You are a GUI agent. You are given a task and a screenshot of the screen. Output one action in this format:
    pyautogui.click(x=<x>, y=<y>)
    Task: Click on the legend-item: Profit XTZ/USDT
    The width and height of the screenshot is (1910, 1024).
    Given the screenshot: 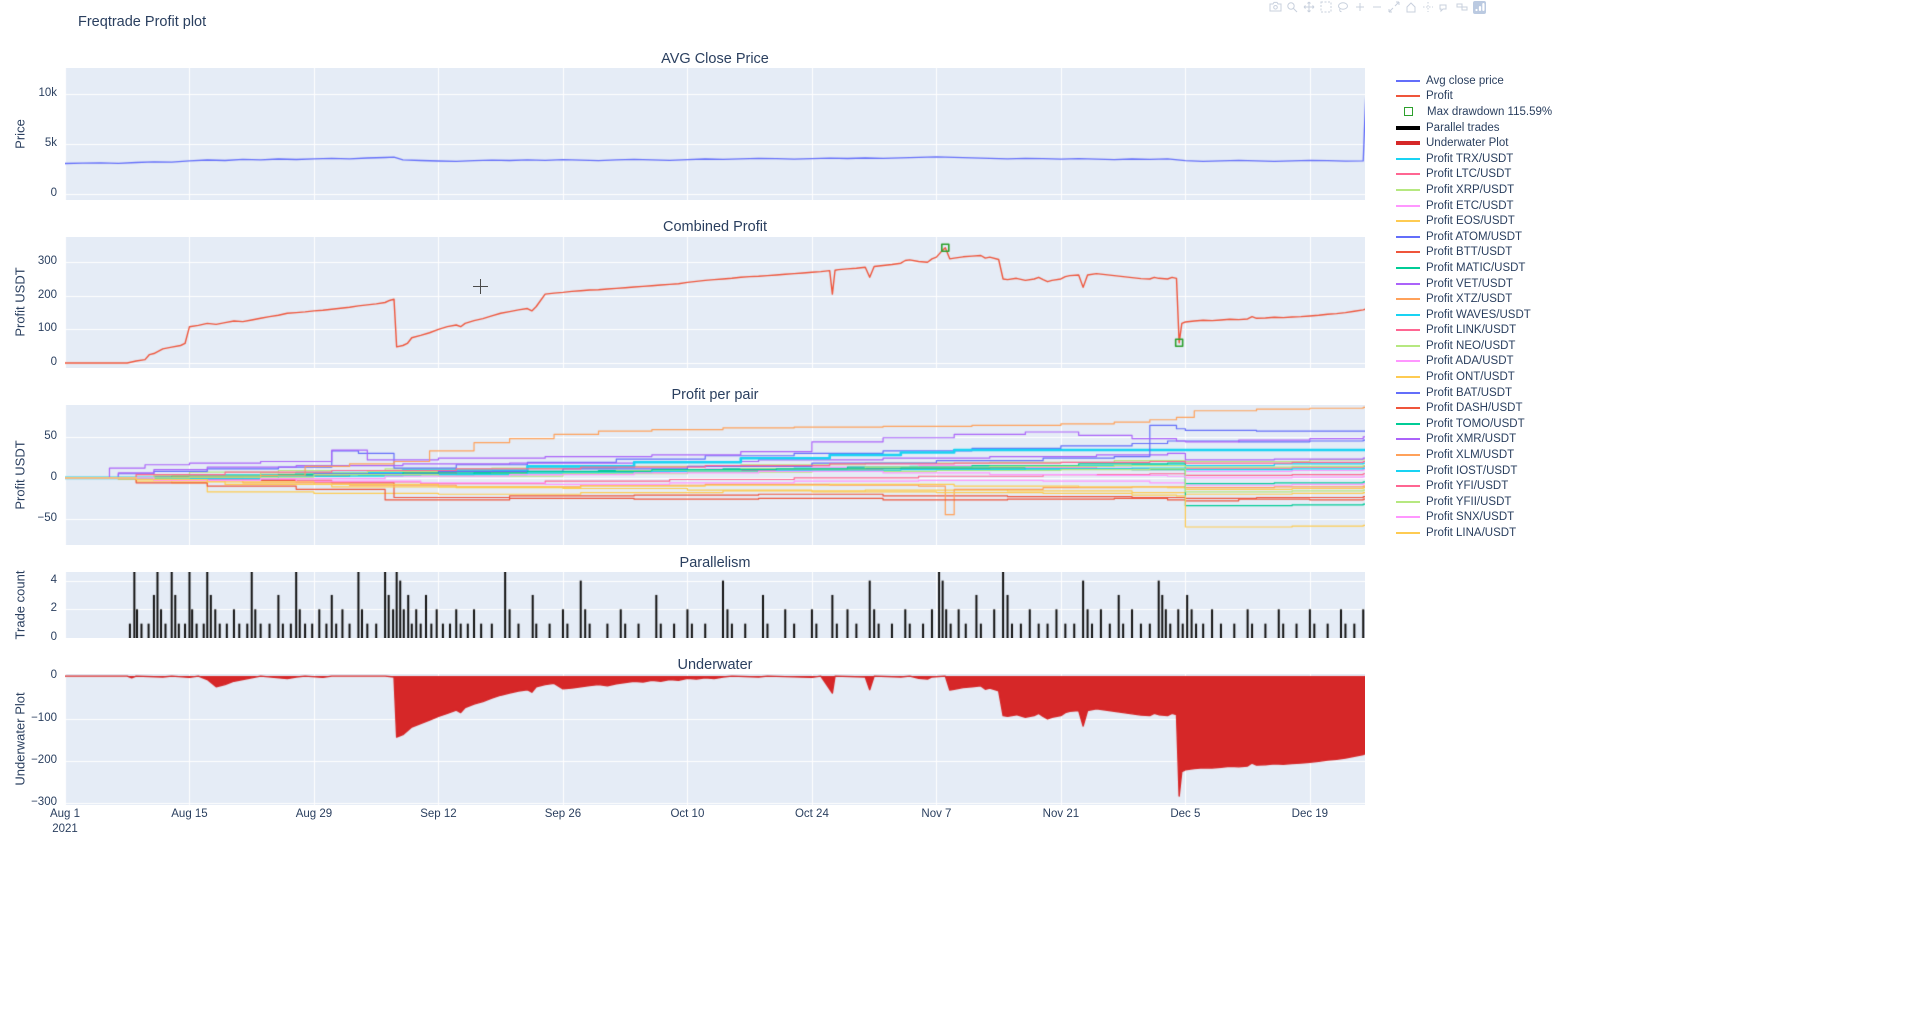 What is the action you would take?
    pyautogui.click(x=1474, y=299)
    